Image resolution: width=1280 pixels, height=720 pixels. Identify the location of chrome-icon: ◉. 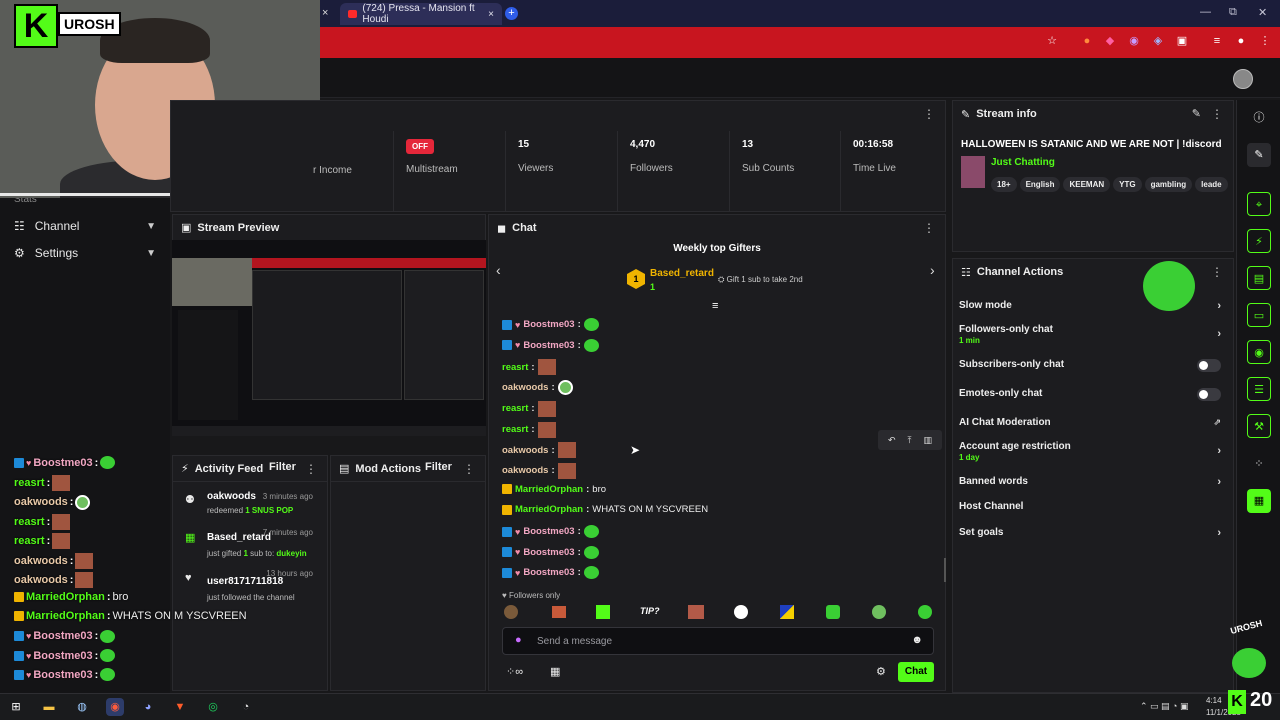
(115, 707).